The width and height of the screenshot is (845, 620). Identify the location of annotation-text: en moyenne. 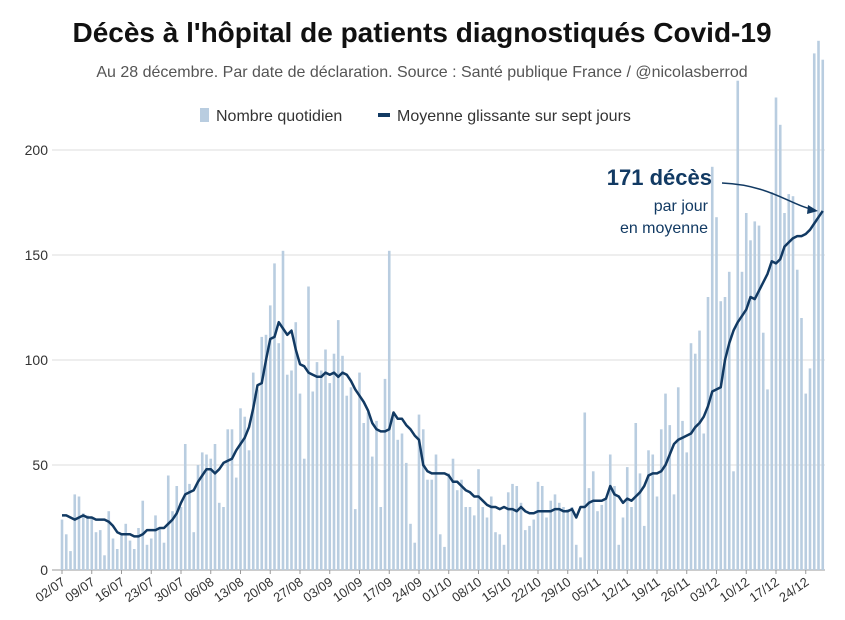
(664, 228).